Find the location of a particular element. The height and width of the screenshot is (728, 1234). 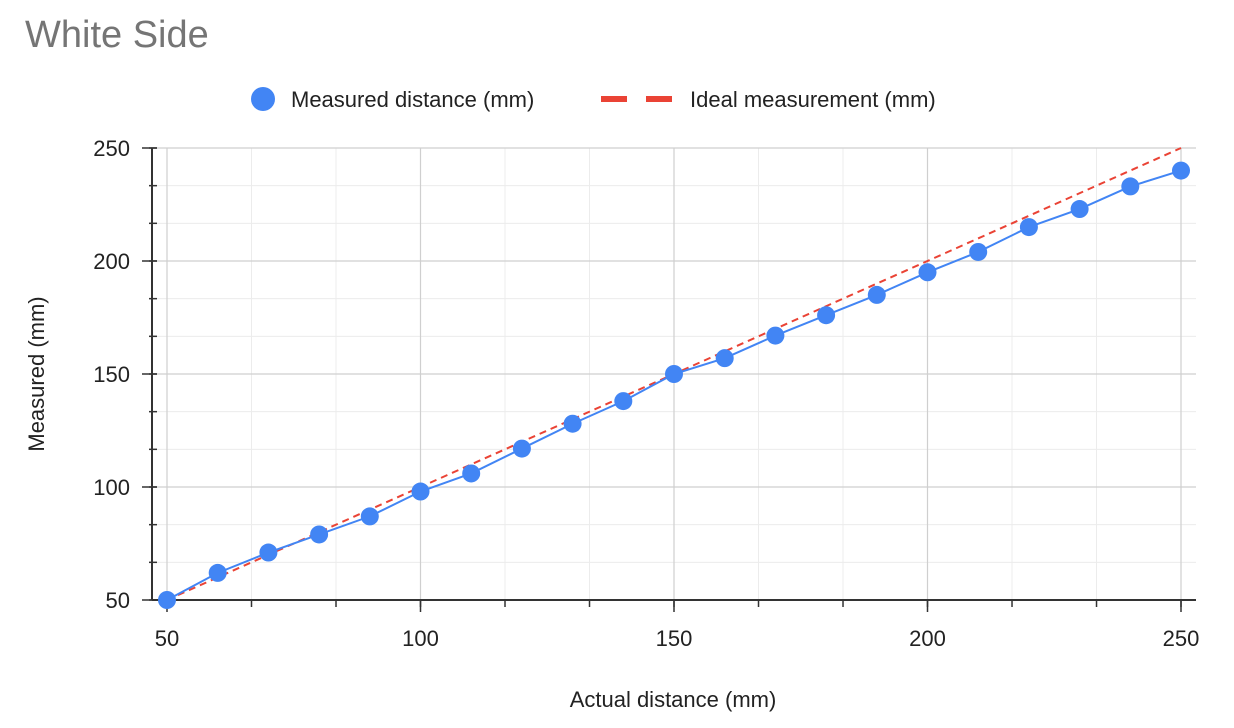

chart-title: White Side is located at coordinates (117, 35).